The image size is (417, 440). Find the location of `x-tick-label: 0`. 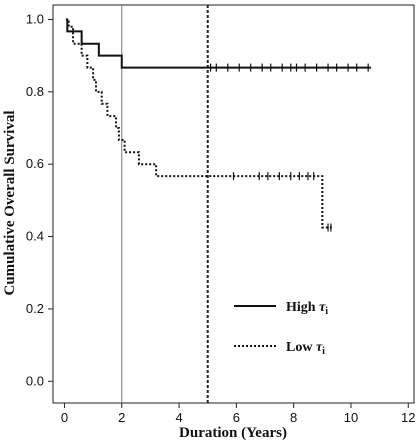

x-tick-label: 0 is located at coordinates (64, 417).